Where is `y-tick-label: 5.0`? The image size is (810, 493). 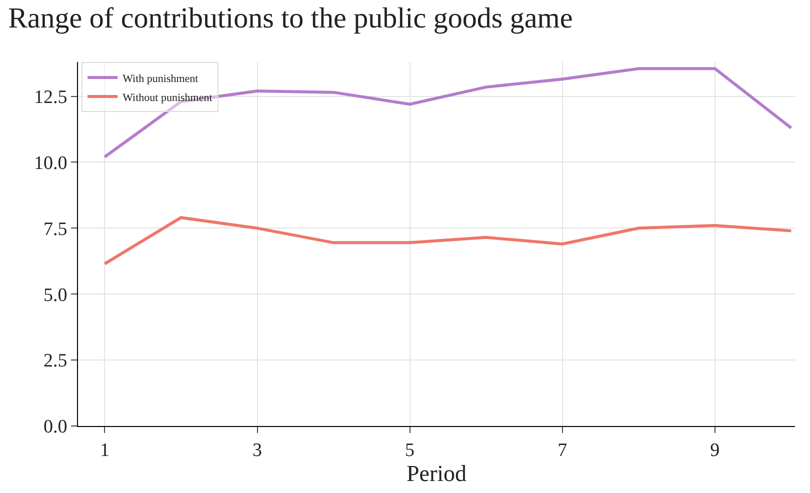 y-tick-label: 5.0 is located at coordinates (55, 295).